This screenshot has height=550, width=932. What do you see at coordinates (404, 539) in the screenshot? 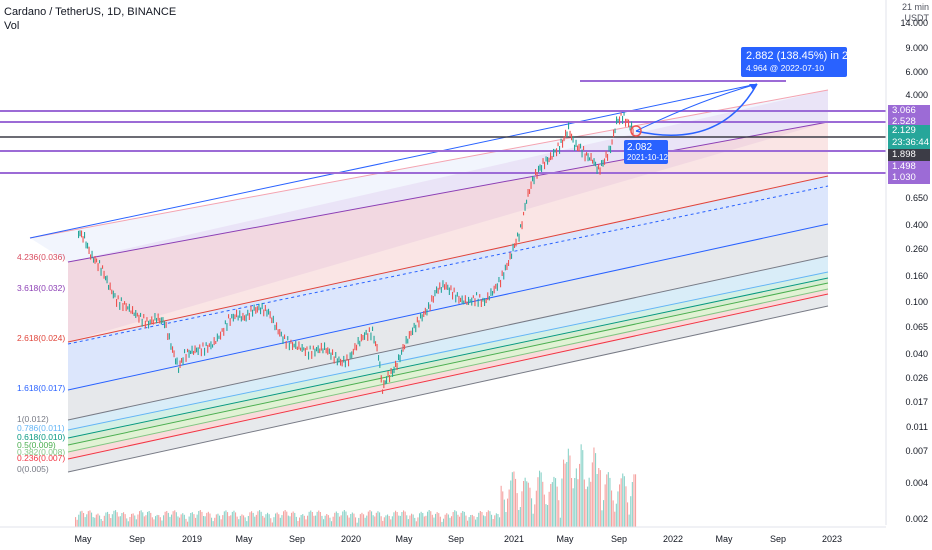
I see `x-axis-tick-label: May` at bounding box center [404, 539].